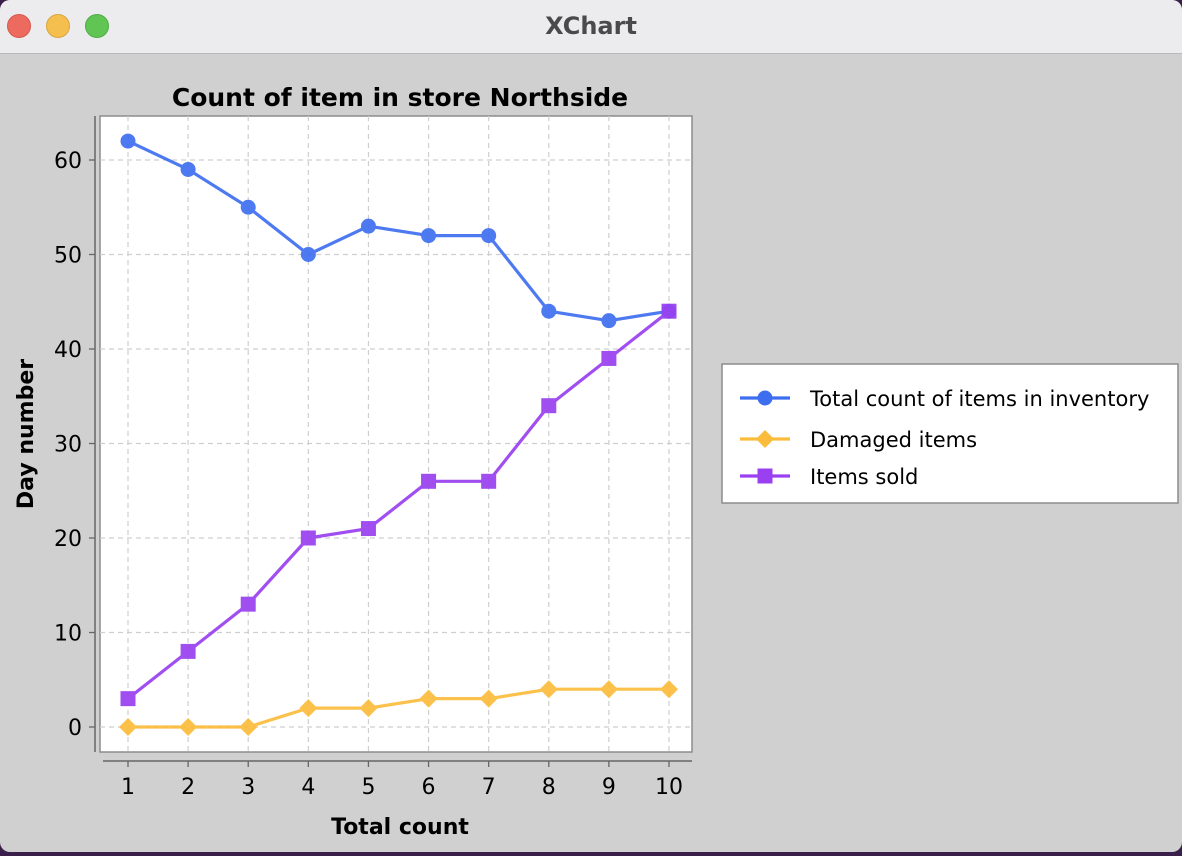  I want to click on y-tick-label: 20, so click(68, 539).